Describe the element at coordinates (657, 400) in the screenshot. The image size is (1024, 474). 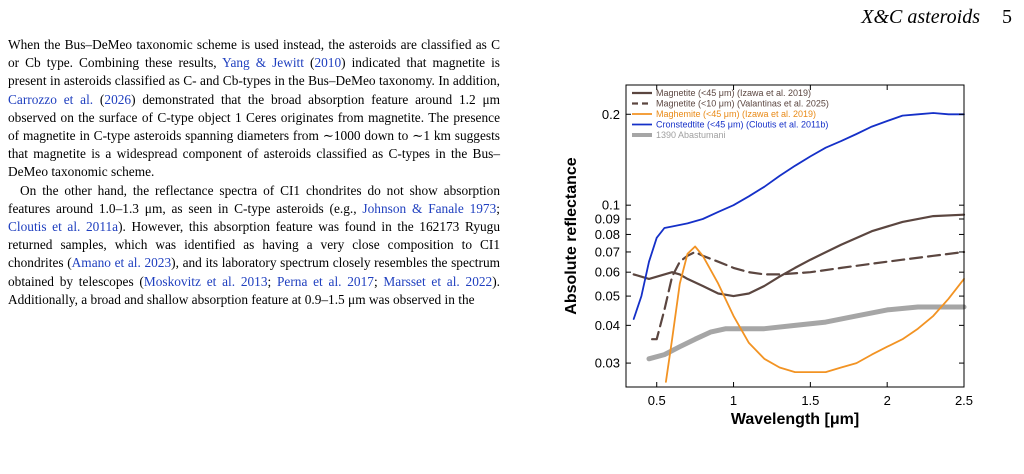
I see `x-tick-label: 0.5` at that location.